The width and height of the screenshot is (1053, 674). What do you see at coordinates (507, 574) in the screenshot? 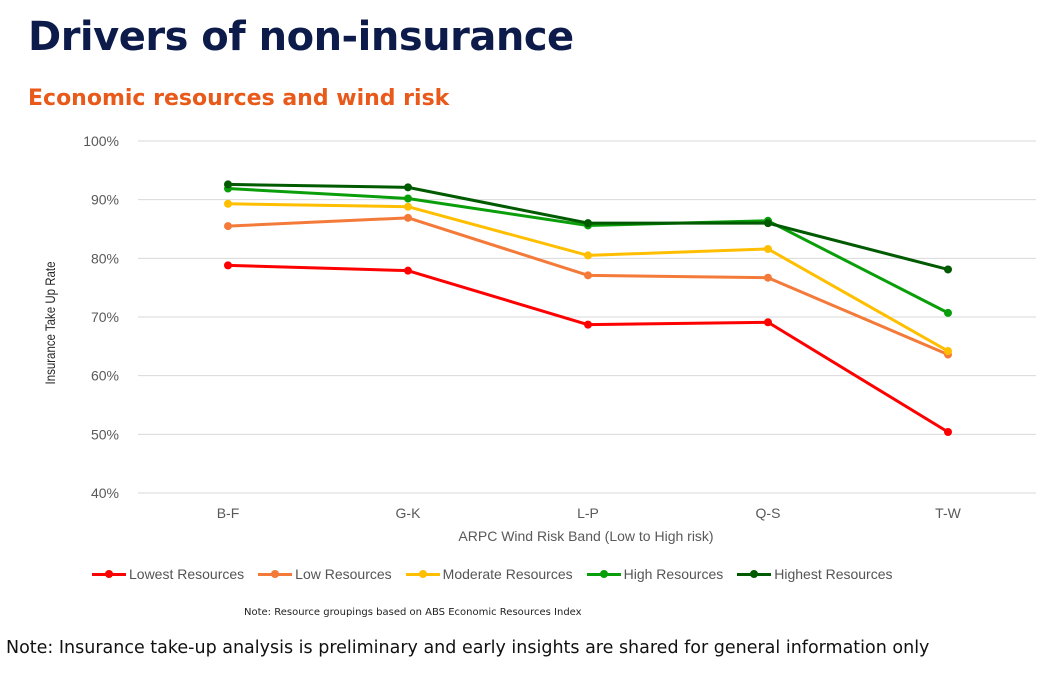
I see `legend-label: Moderate Resources` at bounding box center [507, 574].